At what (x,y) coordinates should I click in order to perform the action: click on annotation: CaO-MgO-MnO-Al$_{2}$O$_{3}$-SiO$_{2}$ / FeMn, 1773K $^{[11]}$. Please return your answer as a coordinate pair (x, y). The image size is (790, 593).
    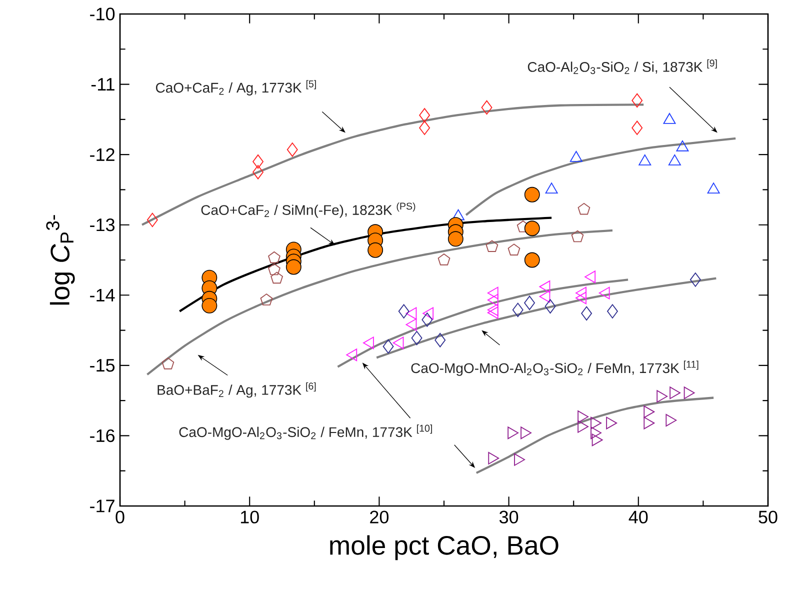
    Looking at the image, I should click on (554, 368).